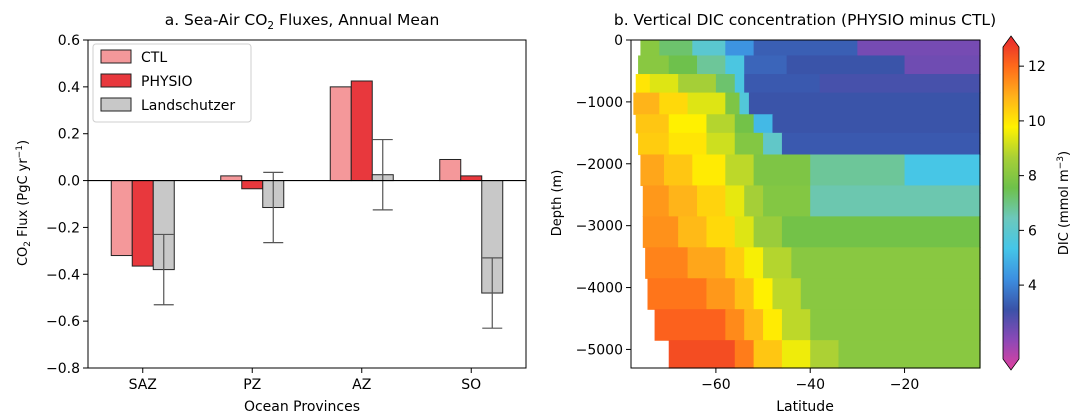  What do you see at coordinates (599, 103) in the screenshot?
I see `y-tick-label: −1000` at bounding box center [599, 103].